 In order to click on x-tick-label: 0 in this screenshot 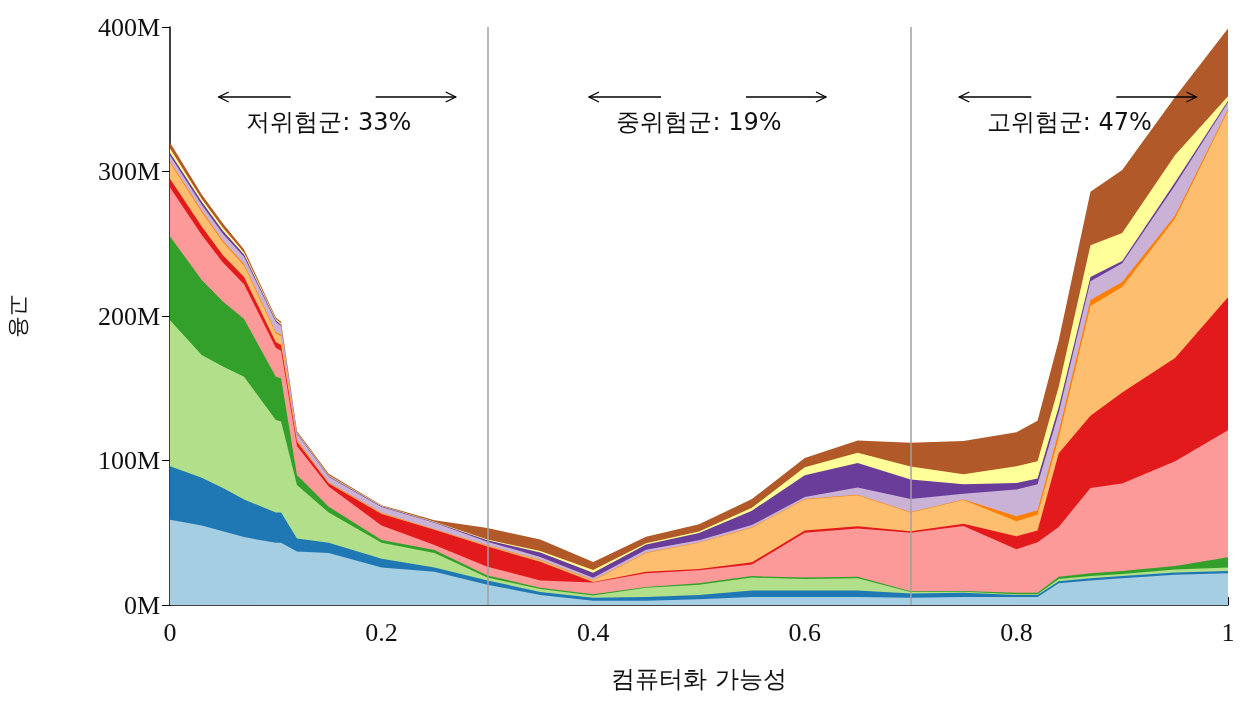, I will do `click(170, 632)`.